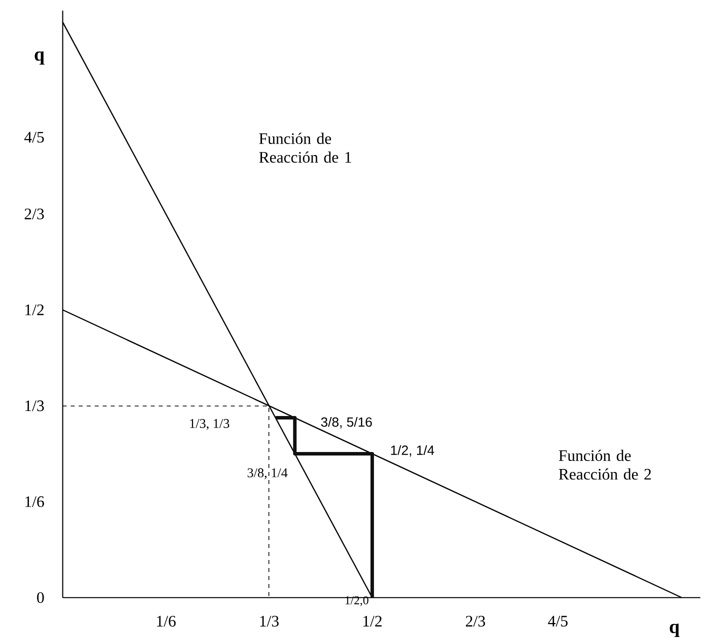 The image size is (707, 640). What do you see at coordinates (40, 597) in the screenshot?
I see `y-tick-label: 0` at bounding box center [40, 597].